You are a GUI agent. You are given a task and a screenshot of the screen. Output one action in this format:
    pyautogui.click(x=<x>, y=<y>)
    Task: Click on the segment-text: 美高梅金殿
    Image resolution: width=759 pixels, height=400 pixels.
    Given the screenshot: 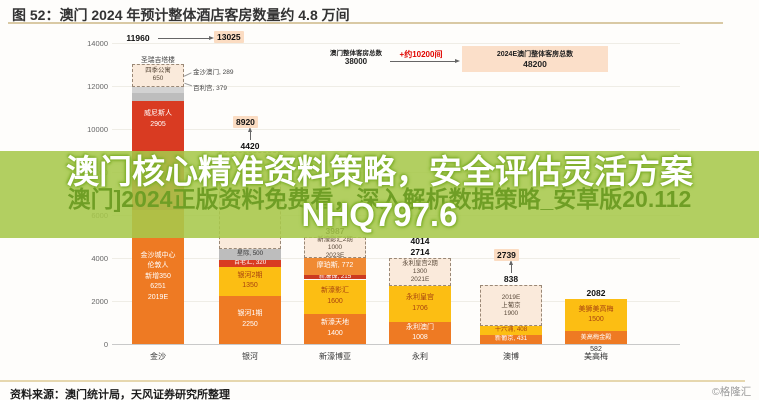 What is the action you would take?
    pyautogui.click(x=596, y=337)
    